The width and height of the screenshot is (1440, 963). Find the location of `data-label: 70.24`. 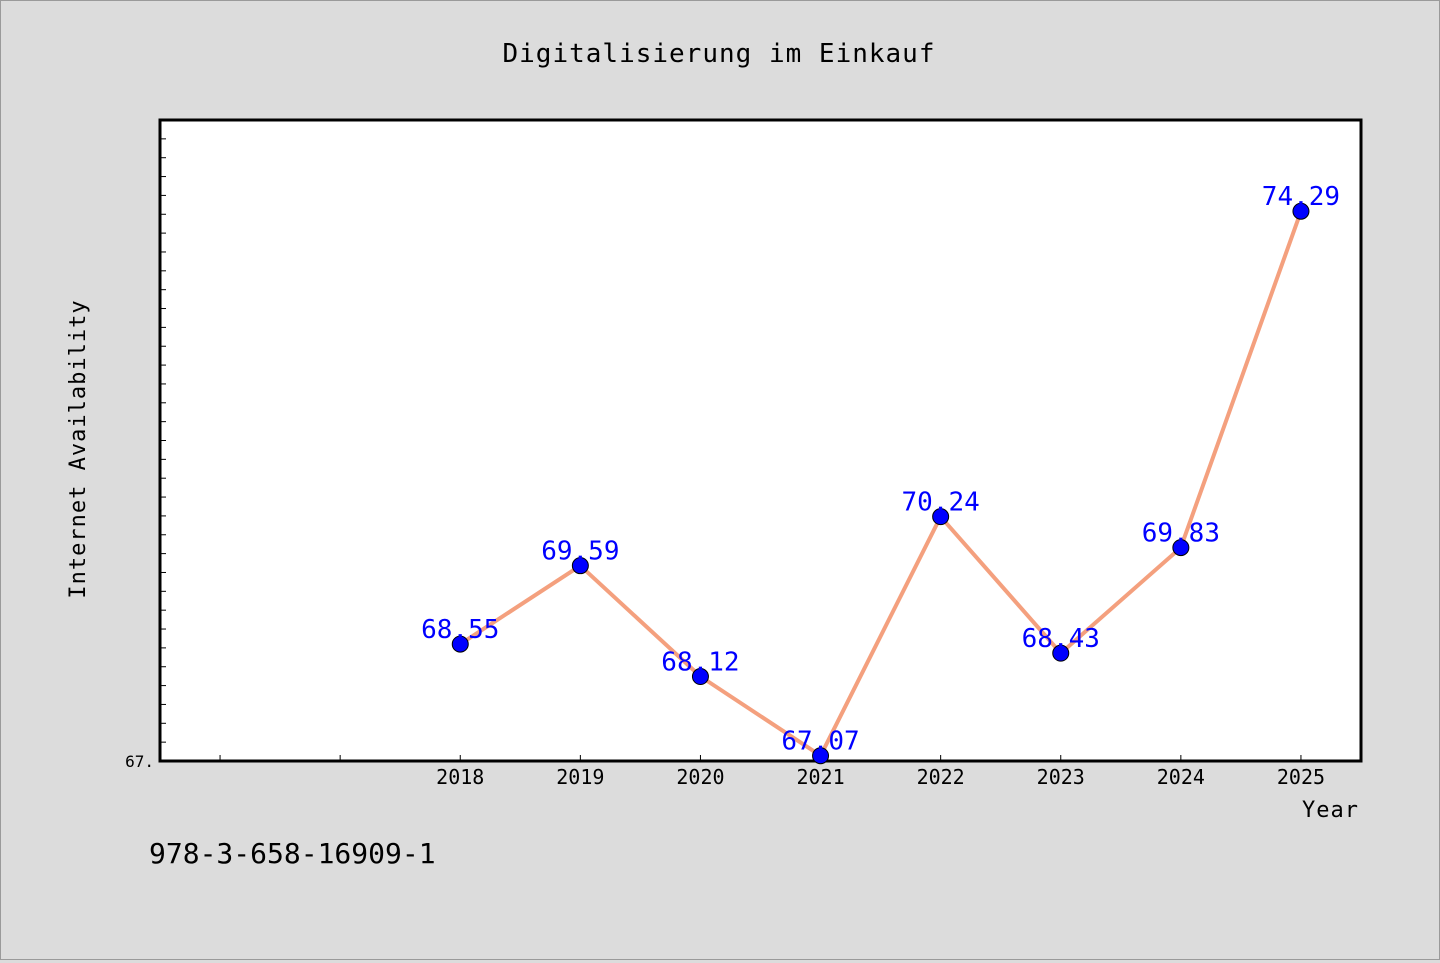

data-label: 70.24 is located at coordinates (941, 503).